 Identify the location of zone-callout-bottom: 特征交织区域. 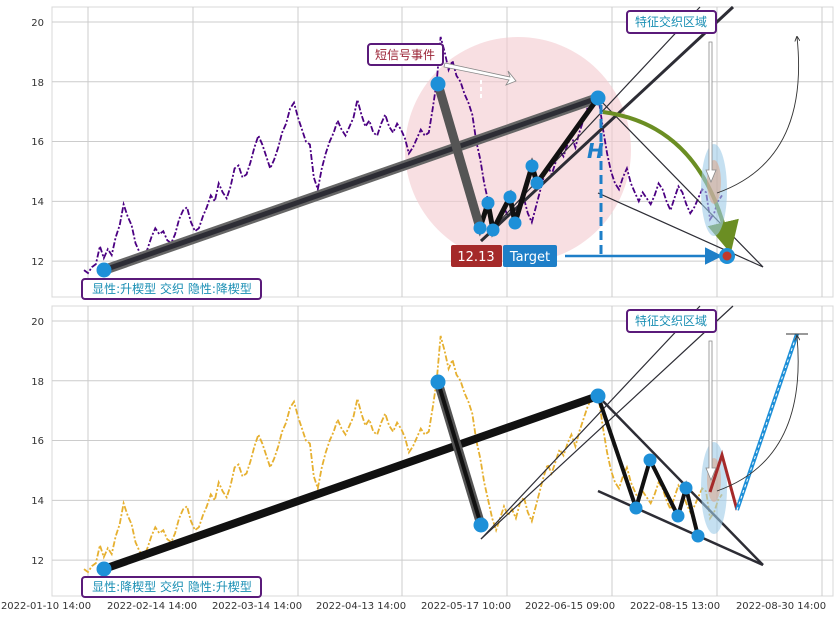
(671, 321).